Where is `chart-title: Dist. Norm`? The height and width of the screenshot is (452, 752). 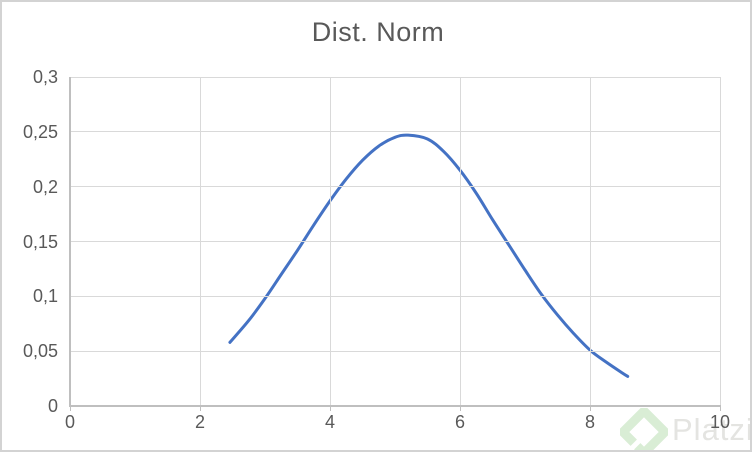 chart-title: Dist. Norm is located at coordinates (378, 32).